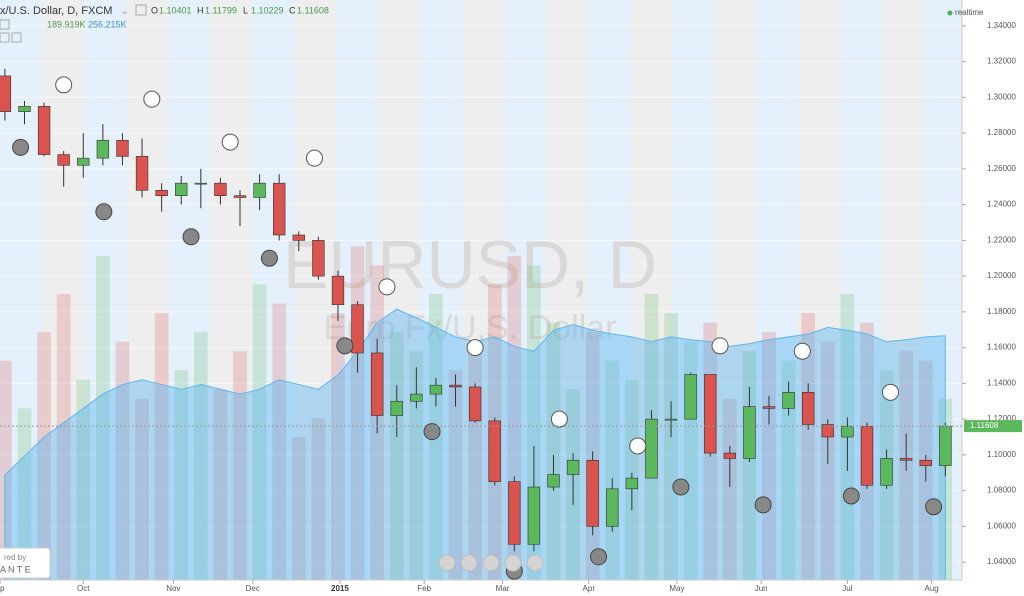 This screenshot has width=1024, height=596. Describe the element at coordinates (424, 588) in the screenshot. I see `x-tick-label: Feb` at that location.